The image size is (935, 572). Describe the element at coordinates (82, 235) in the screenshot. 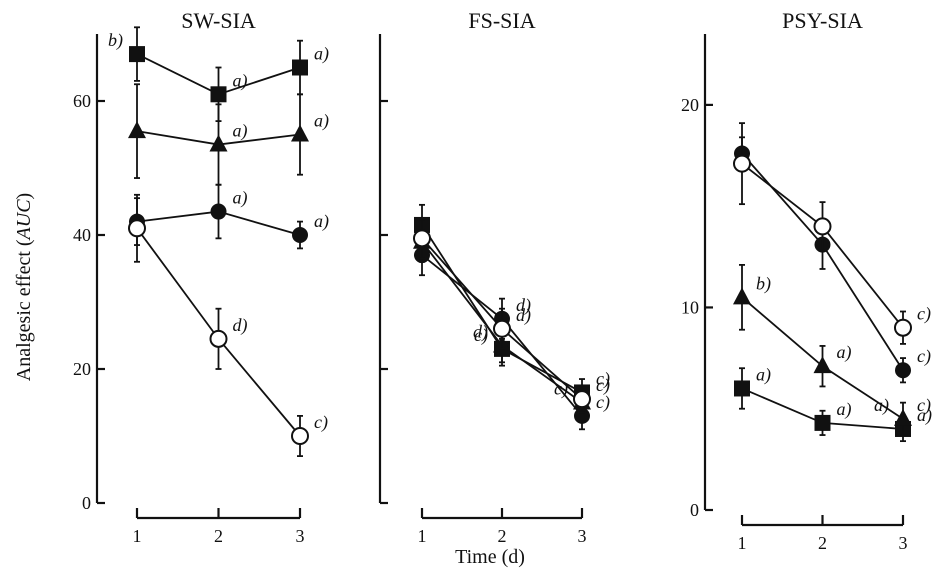

I see `y-tick-label: 40` at that location.